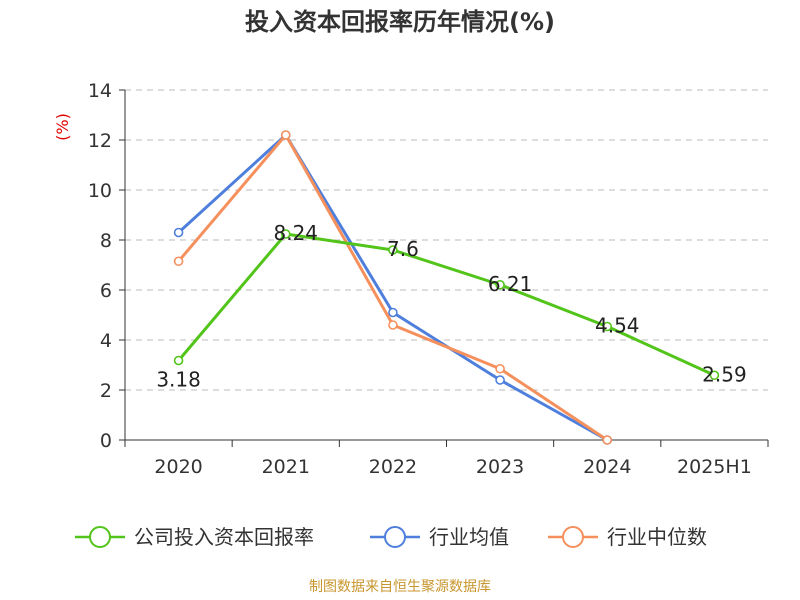 This screenshot has width=800, height=600. Describe the element at coordinates (178, 467) in the screenshot. I see `x-tick-label: 2020` at that location.